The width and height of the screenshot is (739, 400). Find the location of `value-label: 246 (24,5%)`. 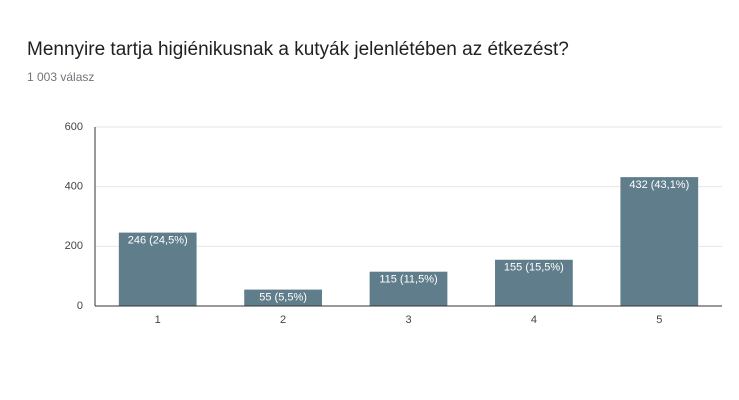

value-label: 246 (24,5%) is located at coordinates (158, 241).